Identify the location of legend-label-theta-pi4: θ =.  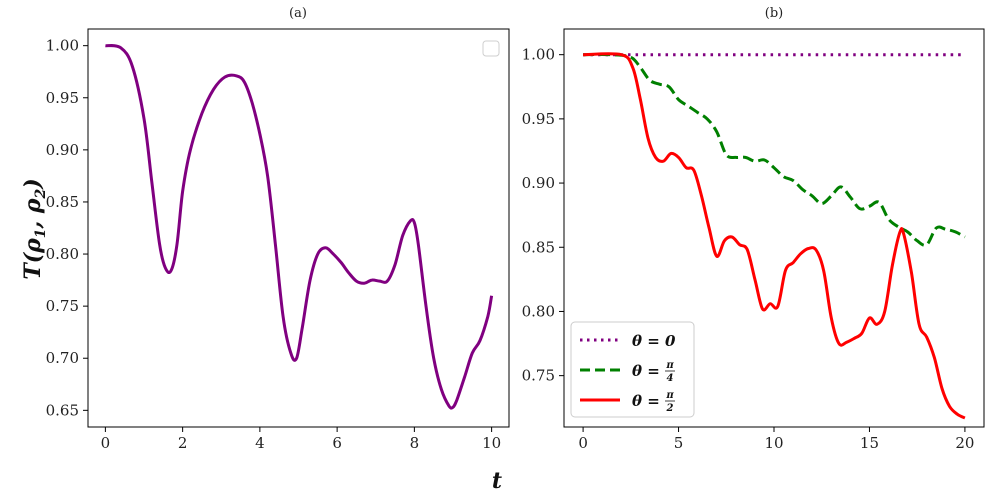
(646, 371).